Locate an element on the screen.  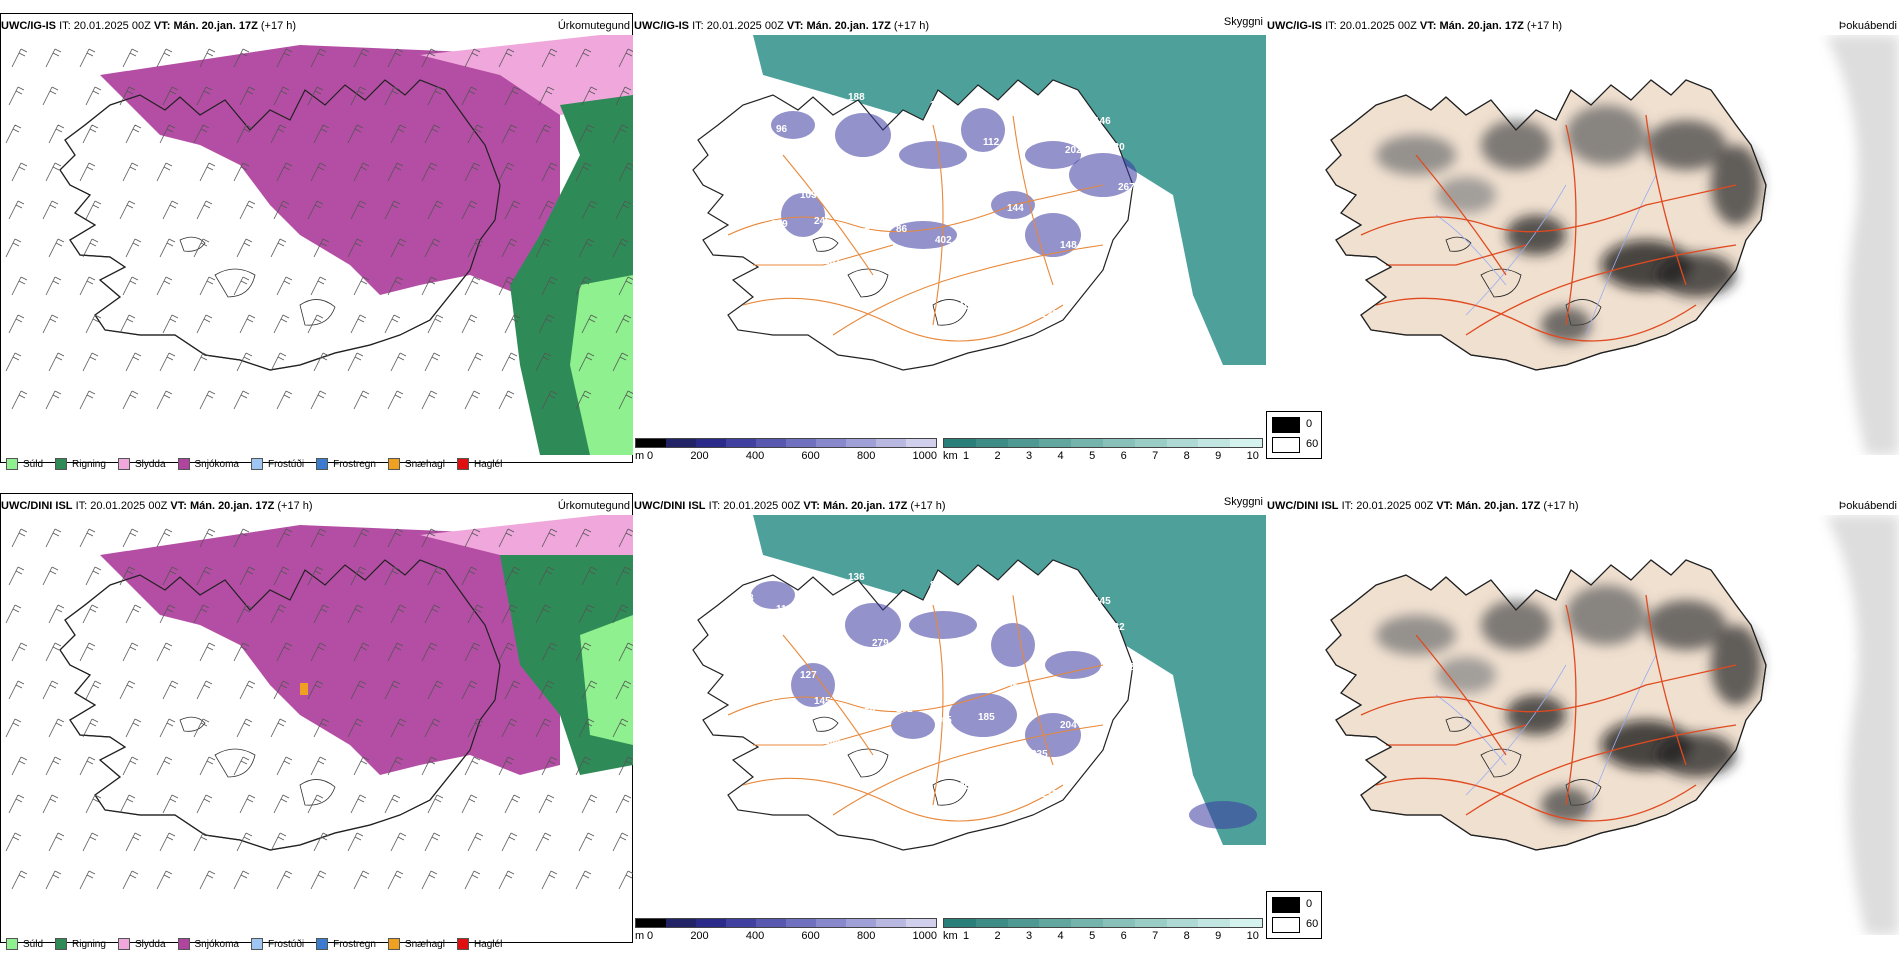
wind-barbs is located at coordinates (319, 229).